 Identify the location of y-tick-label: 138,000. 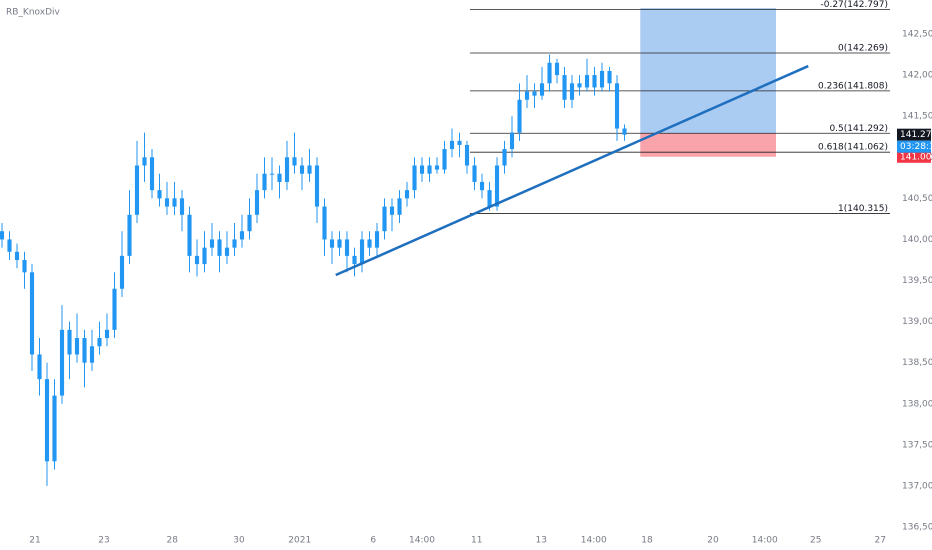
(917, 404).